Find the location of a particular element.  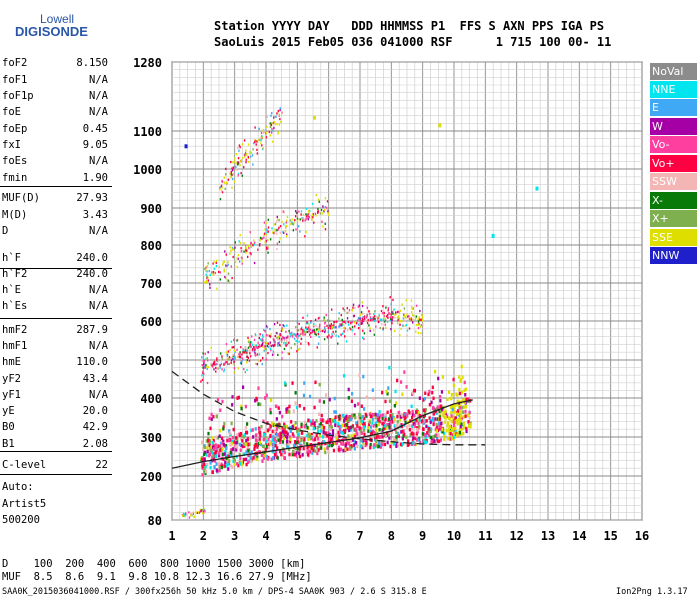

param-row-hmf2: hmF2 287.9 is located at coordinates (55, 331).